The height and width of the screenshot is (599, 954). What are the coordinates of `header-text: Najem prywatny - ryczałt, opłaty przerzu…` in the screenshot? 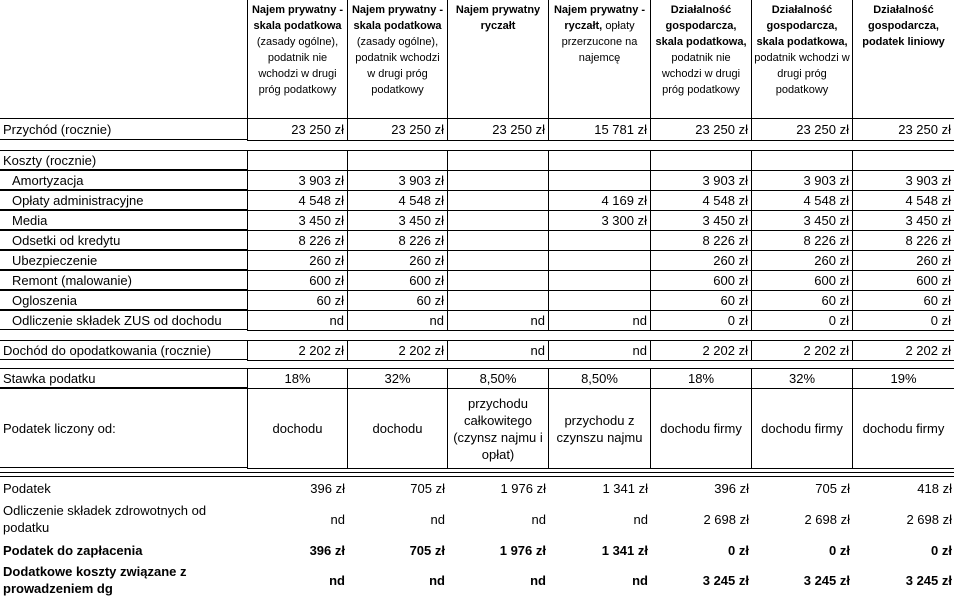 It's located at (599, 34).